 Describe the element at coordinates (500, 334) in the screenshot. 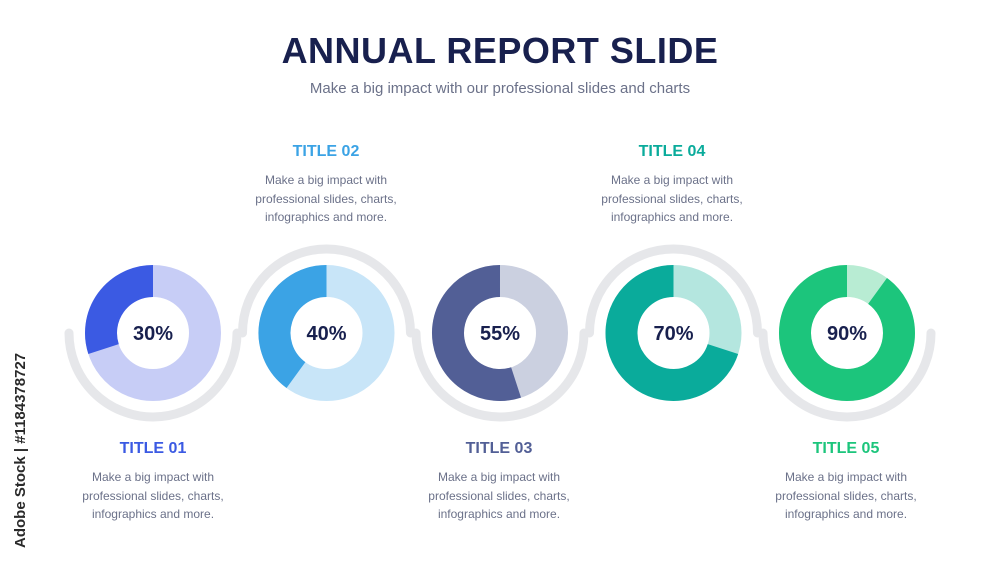

I see `donut-label-3: 55%` at that location.